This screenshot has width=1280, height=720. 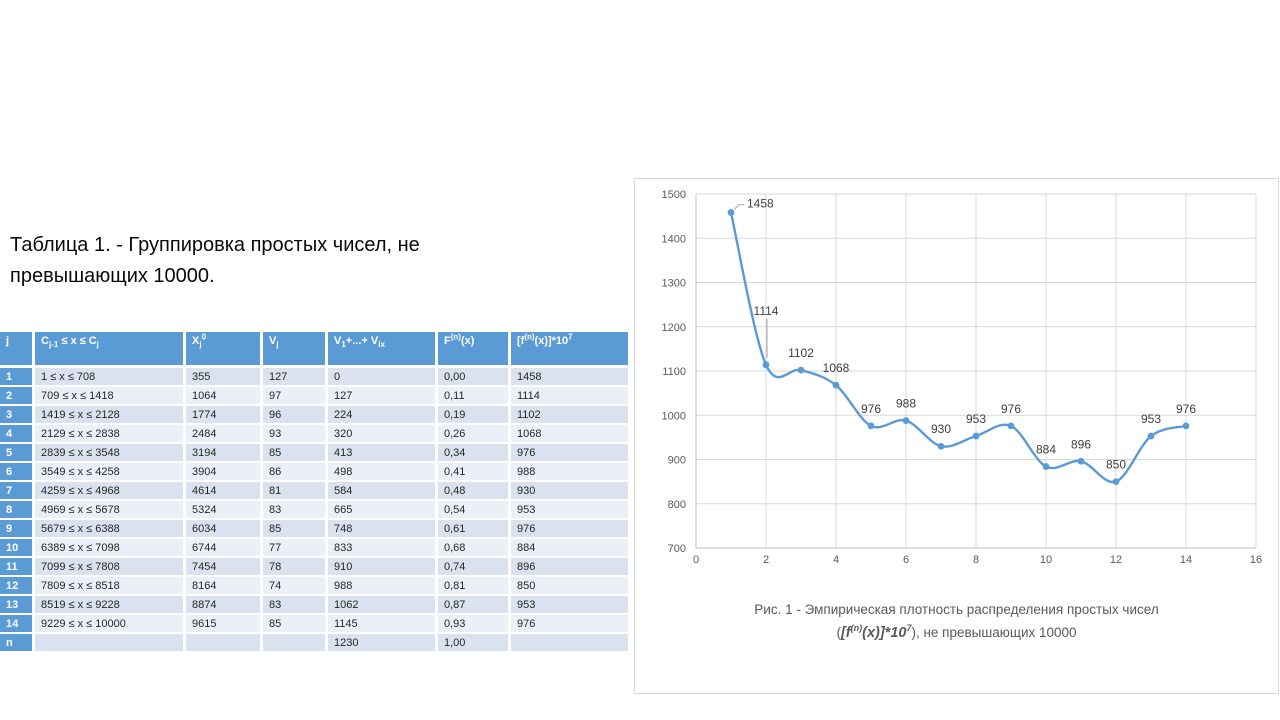 I want to click on table-cell: 0,00, so click(x=474, y=377).